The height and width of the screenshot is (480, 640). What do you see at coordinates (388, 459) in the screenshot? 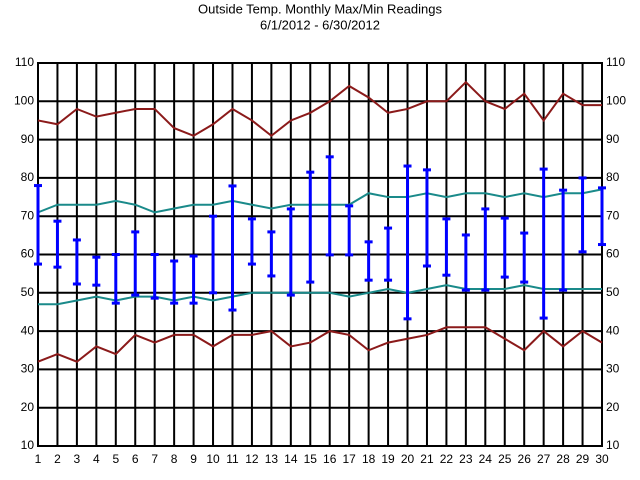
I see `x-tick-label: 19` at bounding box center [388, 459].